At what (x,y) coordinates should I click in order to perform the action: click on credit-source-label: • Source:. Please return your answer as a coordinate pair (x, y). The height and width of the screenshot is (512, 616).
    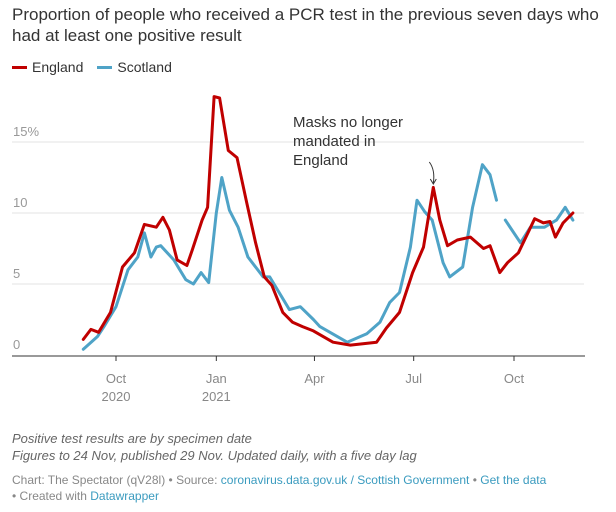
    Looking at the image, I should click on (193, 480).